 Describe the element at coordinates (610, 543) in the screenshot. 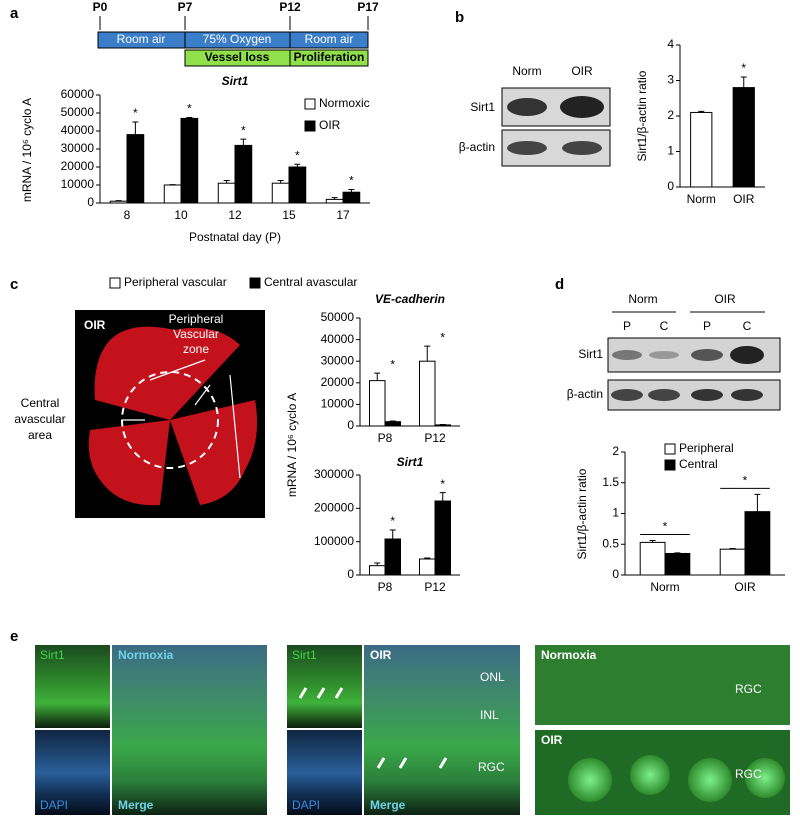

I see `y-tick-label: 0.5` at that location.